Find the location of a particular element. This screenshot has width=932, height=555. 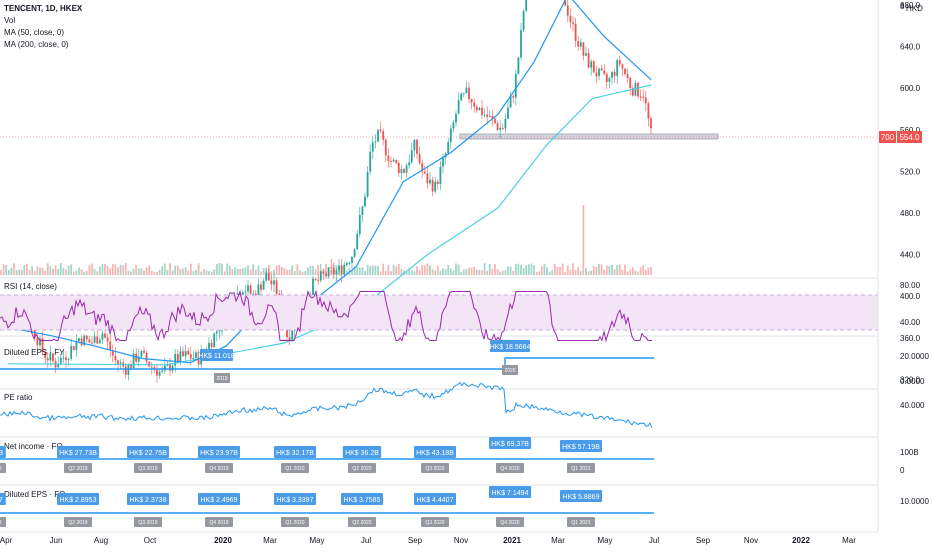

eps_fq-marker: 3.5077 Q1 2019 is located at coordinates (3, 510).